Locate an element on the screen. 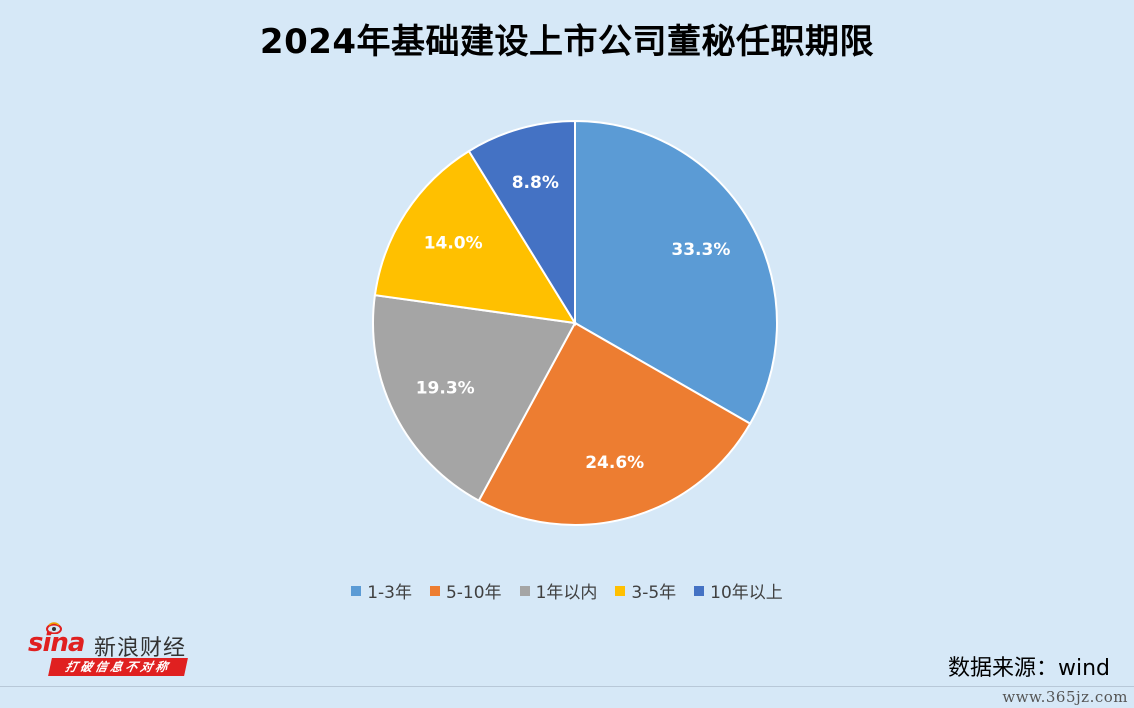  legend-item-2: 1年以内 is located at coordinates (558, 590).